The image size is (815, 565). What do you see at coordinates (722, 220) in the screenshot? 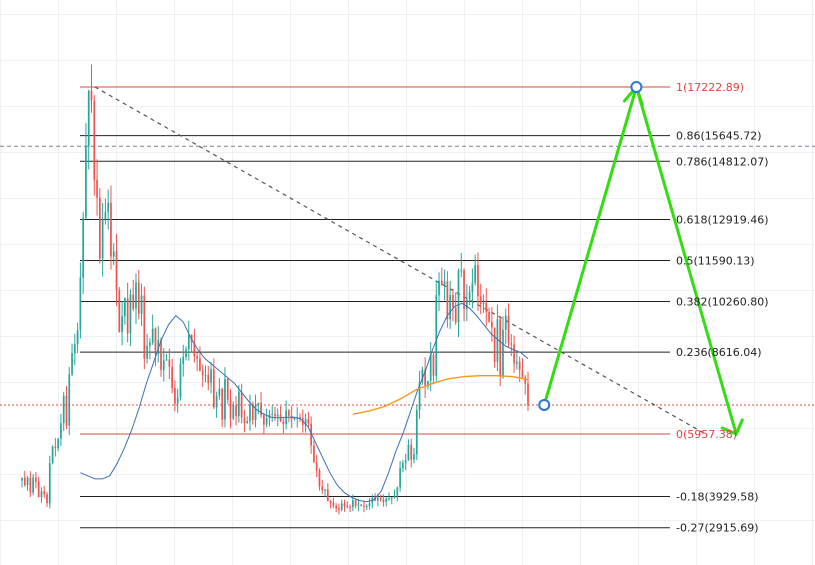
I see `fib-level-label: 0.618(12919.46)` at bounding box center [722, 220].